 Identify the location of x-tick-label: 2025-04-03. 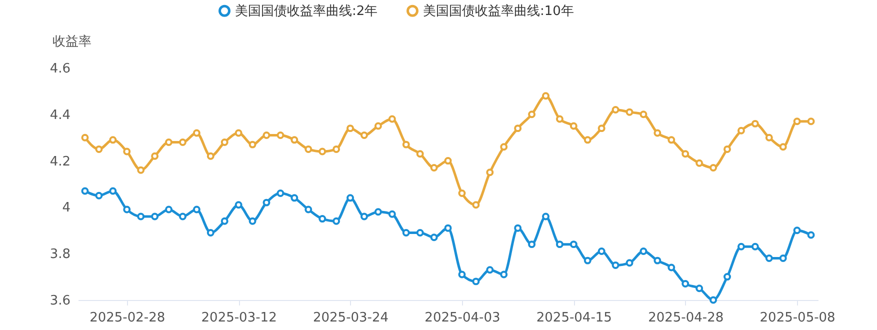
(462, 318).